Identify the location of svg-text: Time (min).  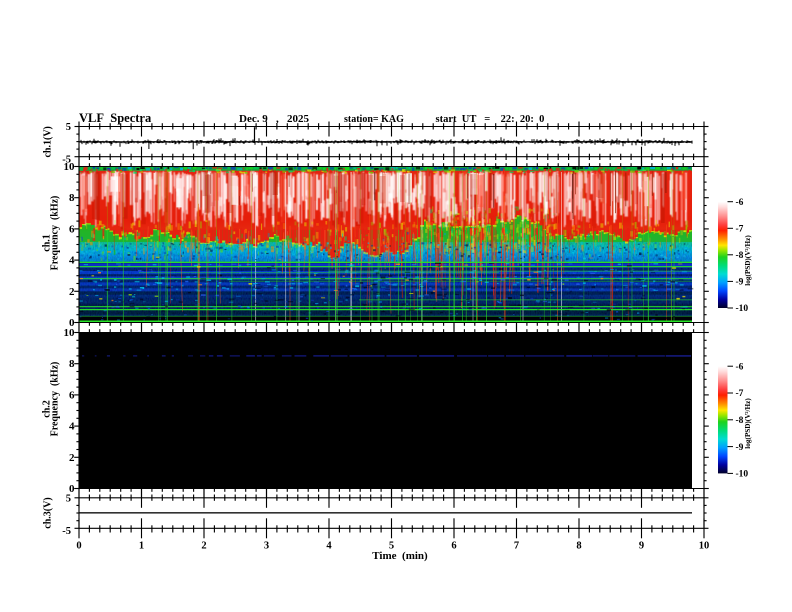
(400, 556).